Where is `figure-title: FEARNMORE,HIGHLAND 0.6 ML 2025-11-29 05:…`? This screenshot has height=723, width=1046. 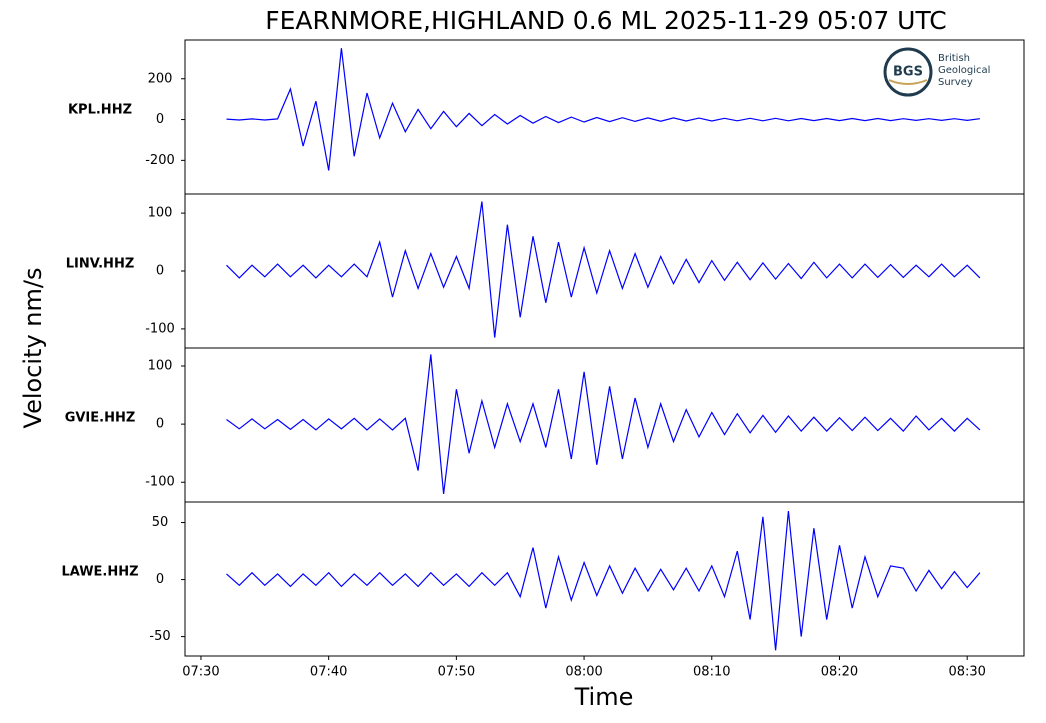
figure-title: FEARNMORE,HIGHLAND 0.6 ML 2025-11-29 05:… is located at coordinates (606, 20).